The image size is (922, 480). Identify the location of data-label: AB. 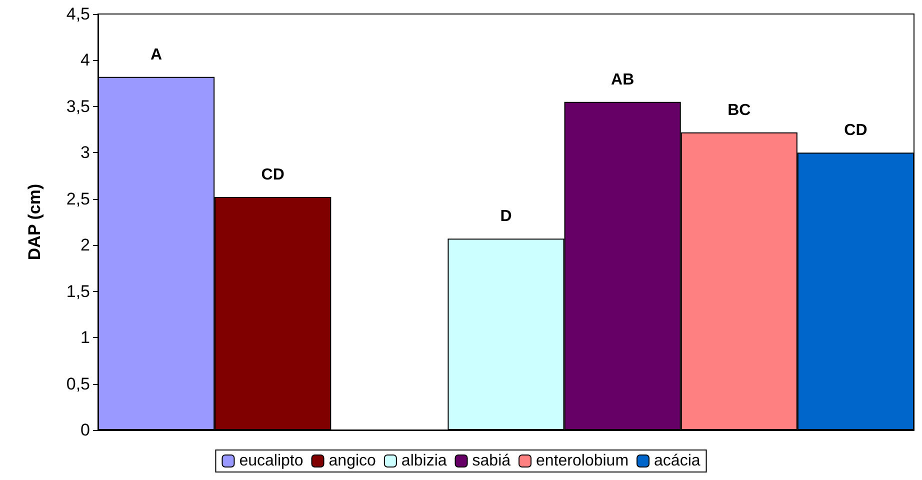
(622, 79).